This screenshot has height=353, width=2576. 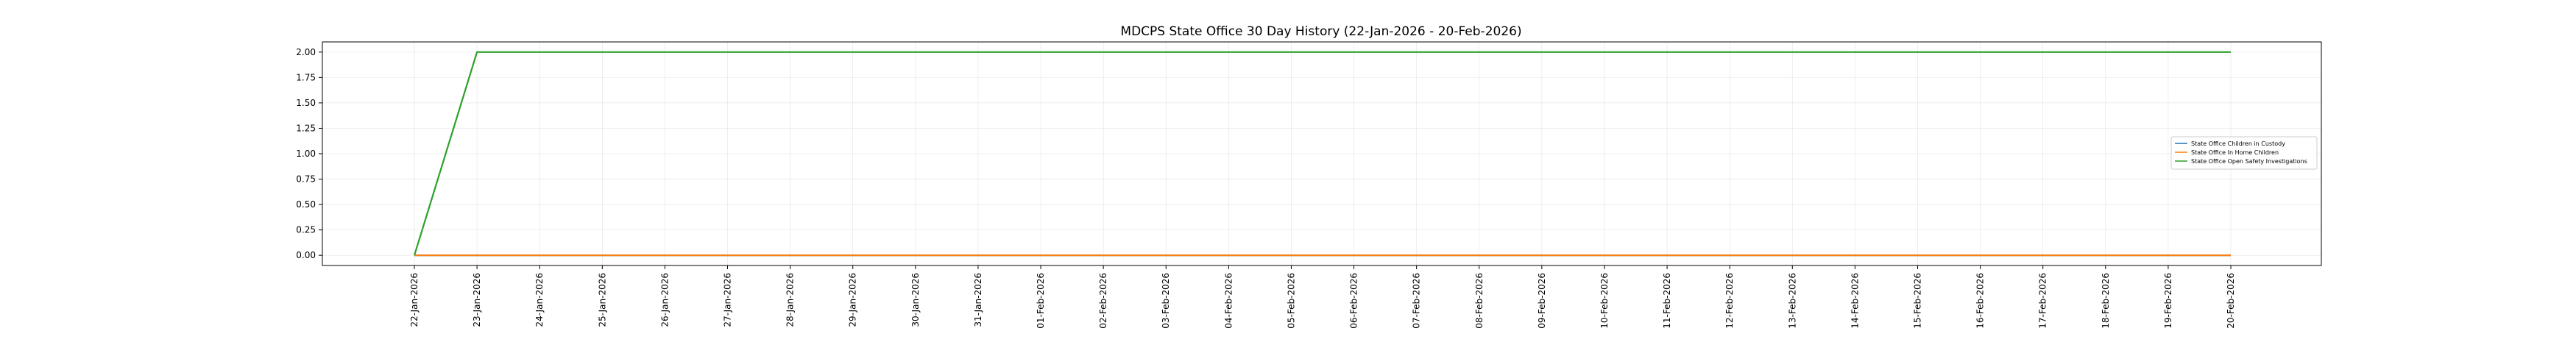 I want to click on x-tick-label: 14-Feb-2026, so click(x=1855, y=301).